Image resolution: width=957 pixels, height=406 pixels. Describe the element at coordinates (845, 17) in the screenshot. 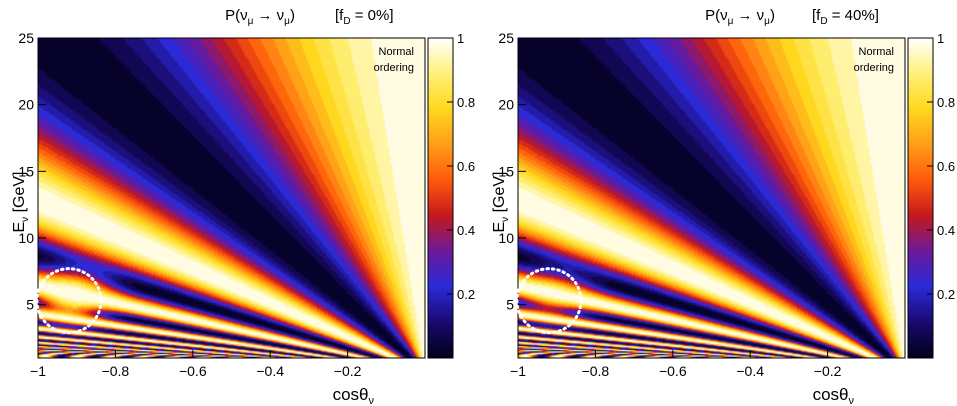

I see `panel-label: [fD = 40%]` at that location.